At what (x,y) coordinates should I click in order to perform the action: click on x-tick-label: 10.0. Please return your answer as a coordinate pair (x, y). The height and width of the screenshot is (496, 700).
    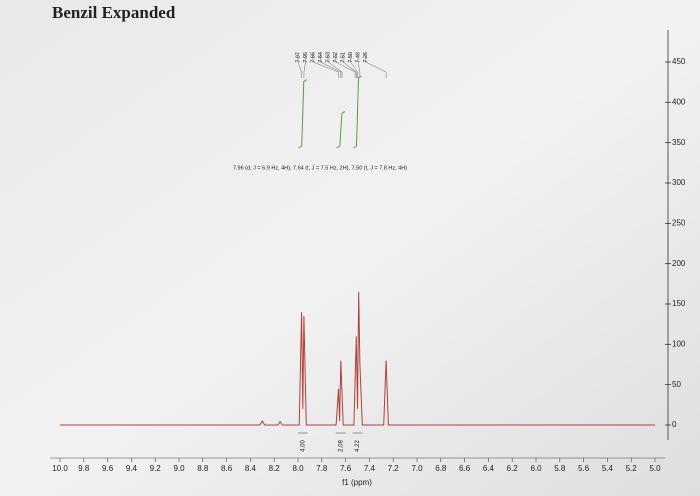
    Looking at the image, I should click on (60, 468).